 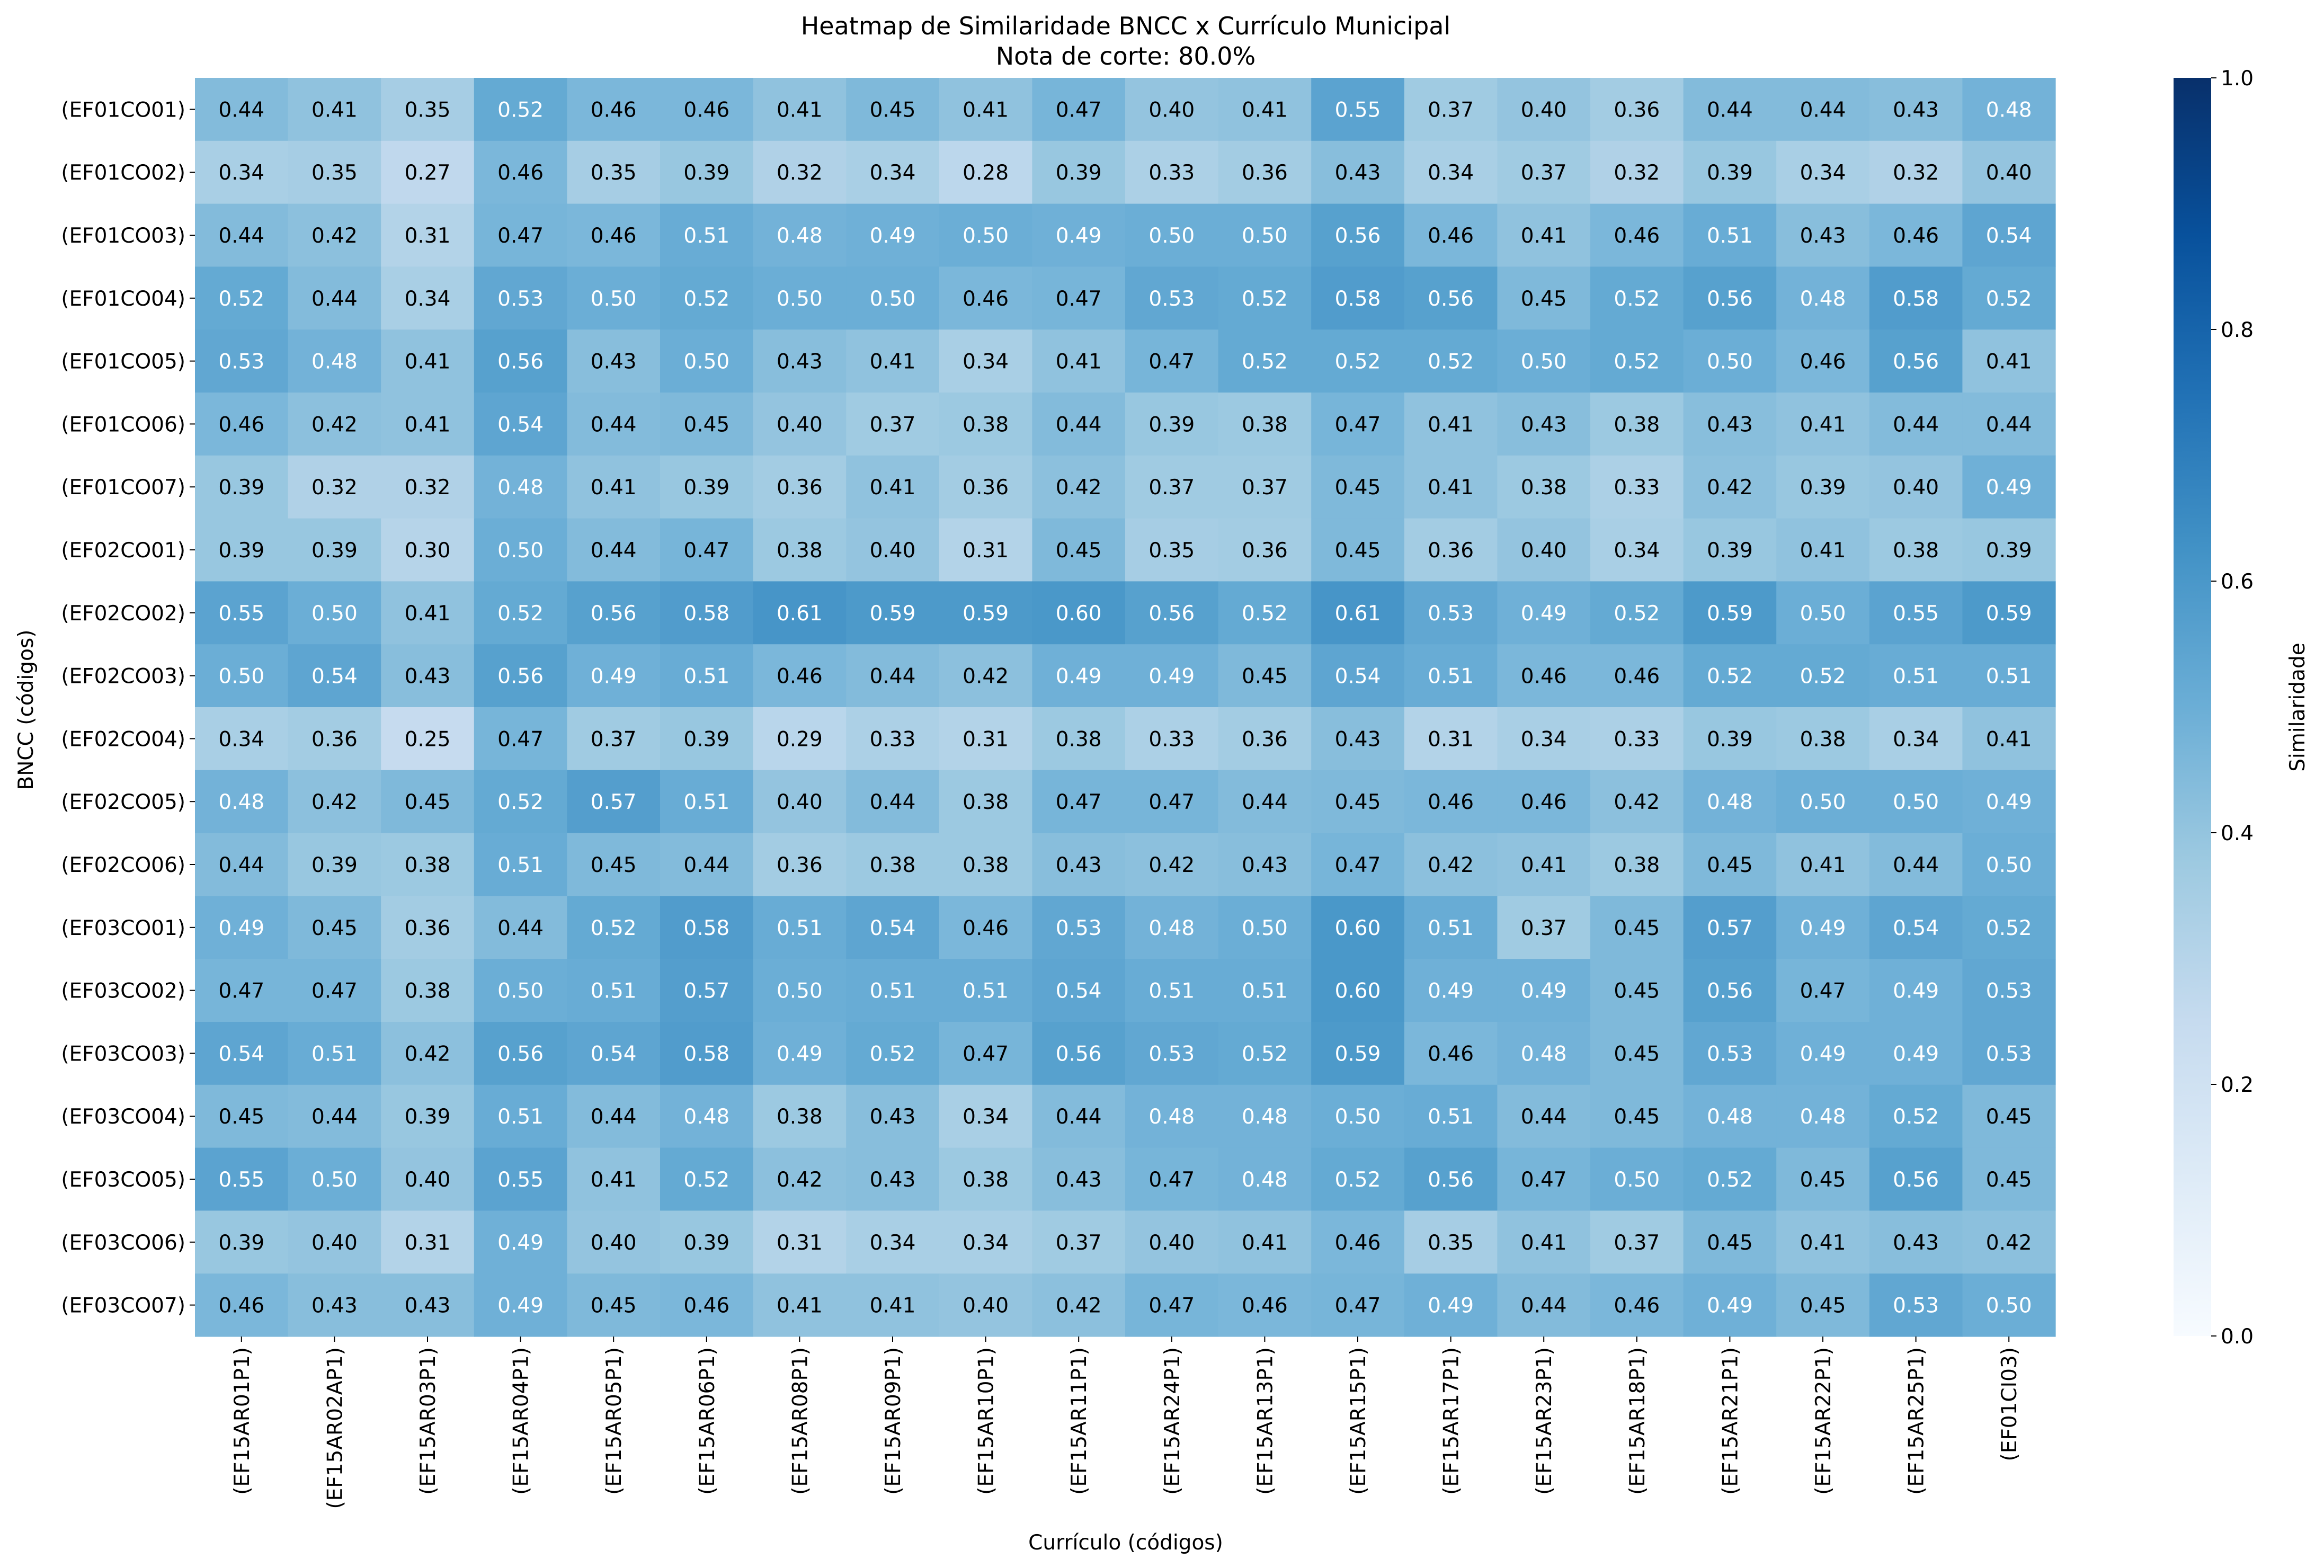 What do you see at coordinates (1824, 1421) in the screenshot?
I see `x-tick-label: (EF15AR22P1)` at bounding box center [1824, 1421].